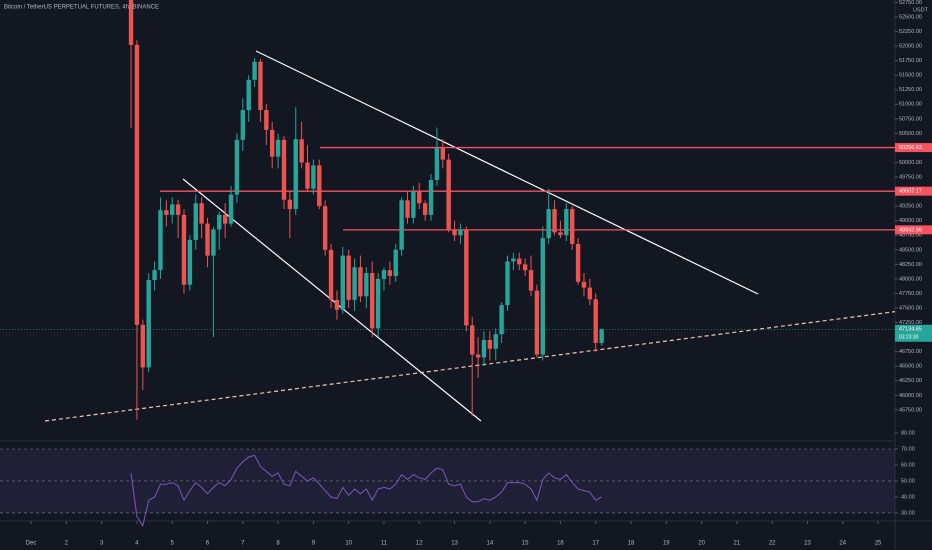  Describe the element at coordinates (908, 513) in the screenshot. I see `rsi-tick-label: 30.00` at that location.